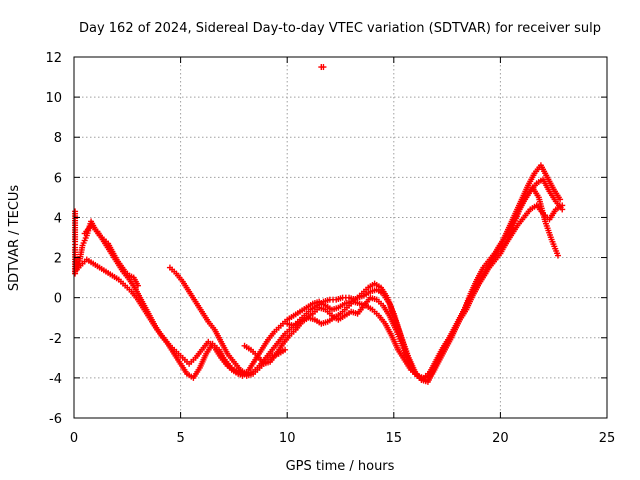 This screenshot has width=640, height=480. I want to click on x-tick-label: 5, so click(180, 438).